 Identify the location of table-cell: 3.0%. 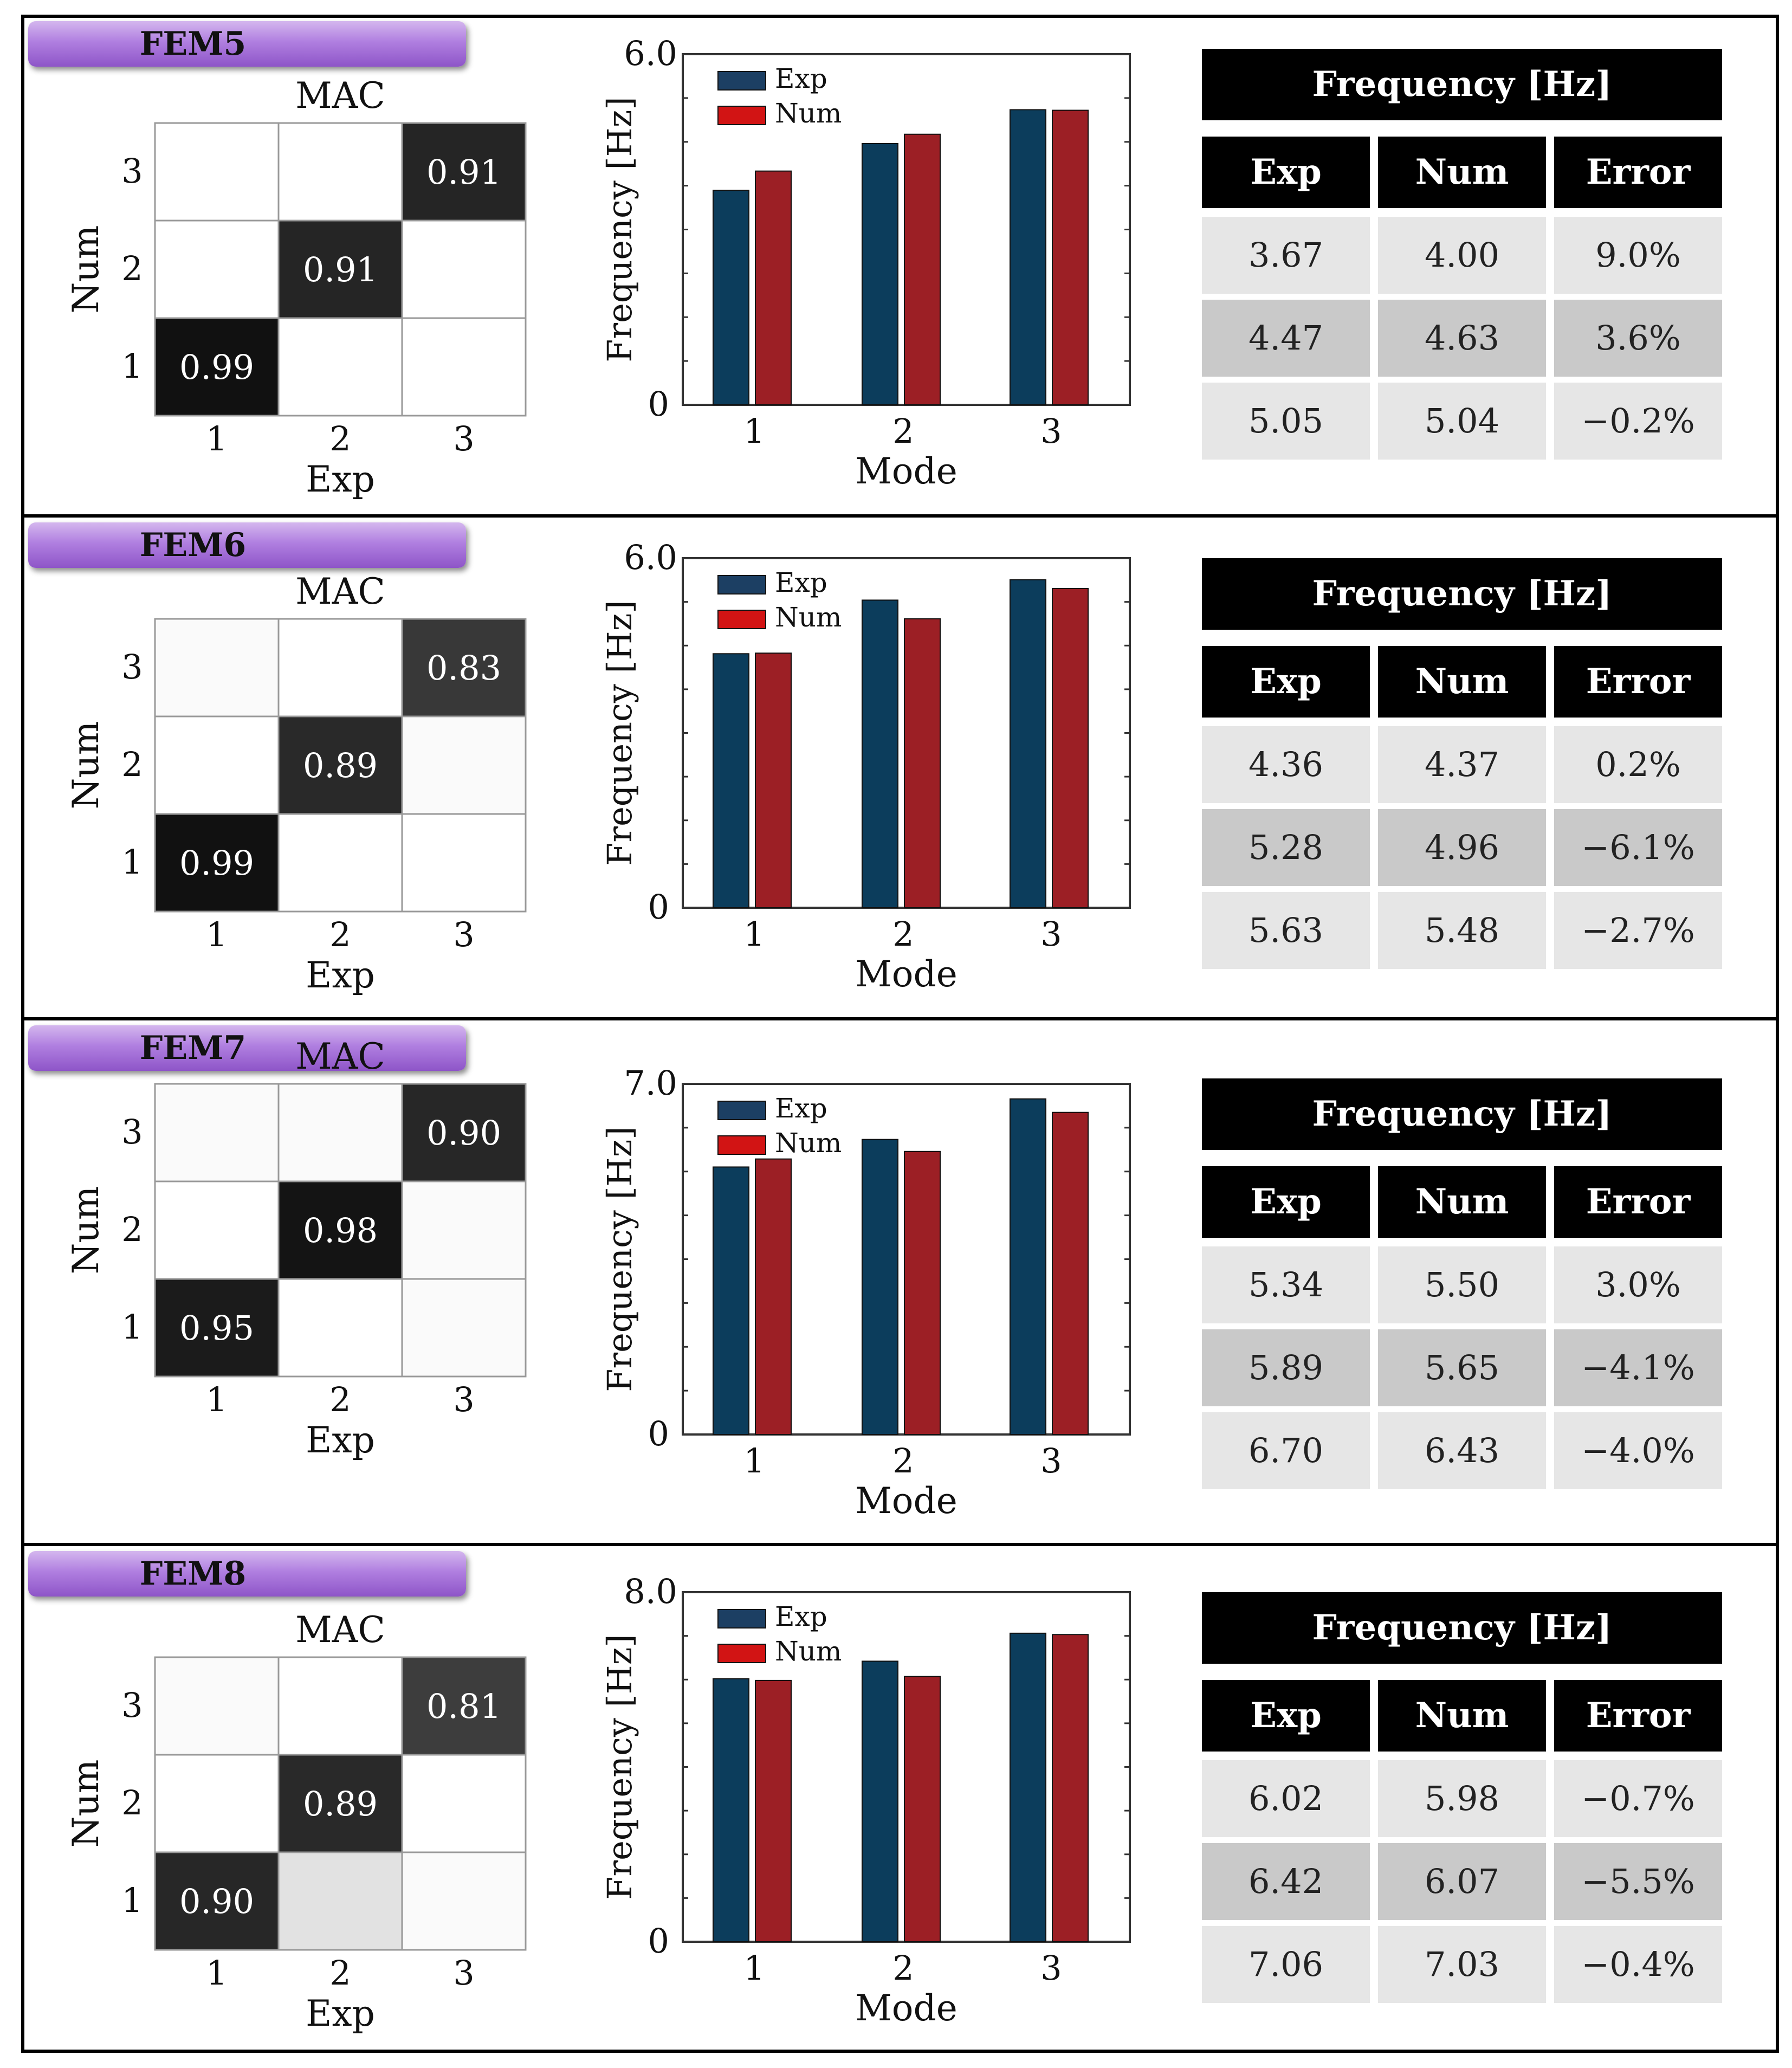
(1638, 1284).